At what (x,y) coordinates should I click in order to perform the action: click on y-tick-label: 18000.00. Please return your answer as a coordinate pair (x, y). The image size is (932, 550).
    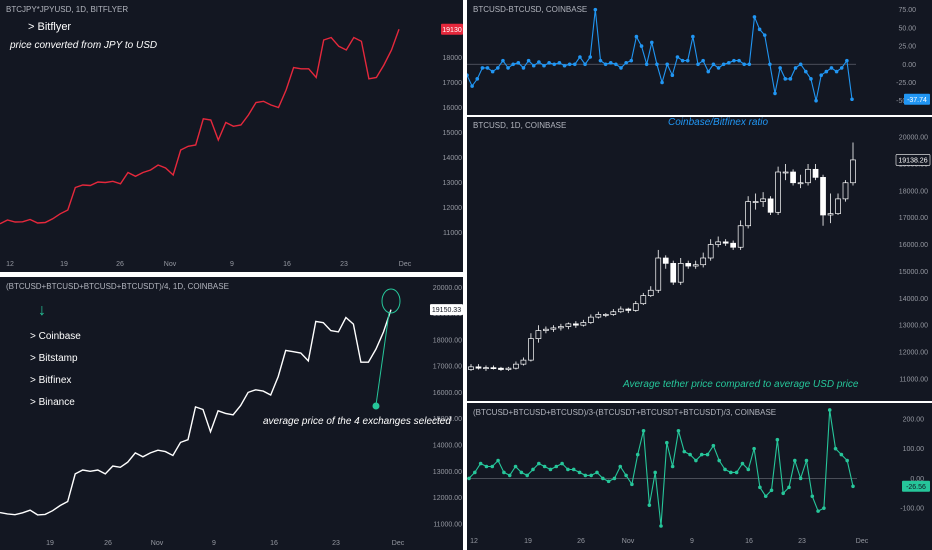
    Looking at the image, I should click on (447, 340).